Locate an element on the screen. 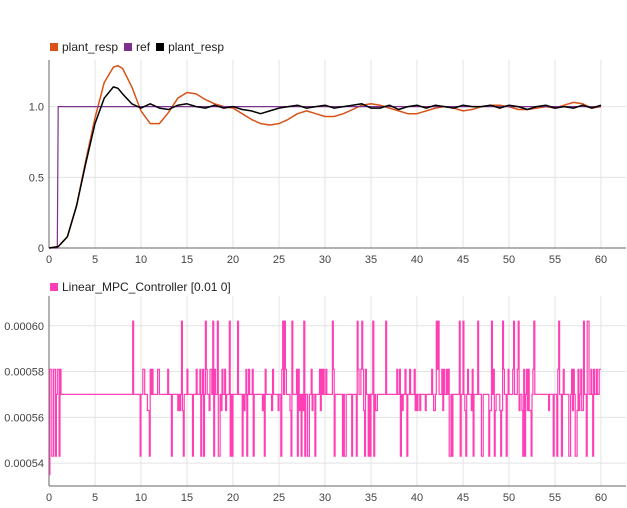  legend-label: Linear_MPC_Controller [0.01 0] is located at coordinates (146, 287).